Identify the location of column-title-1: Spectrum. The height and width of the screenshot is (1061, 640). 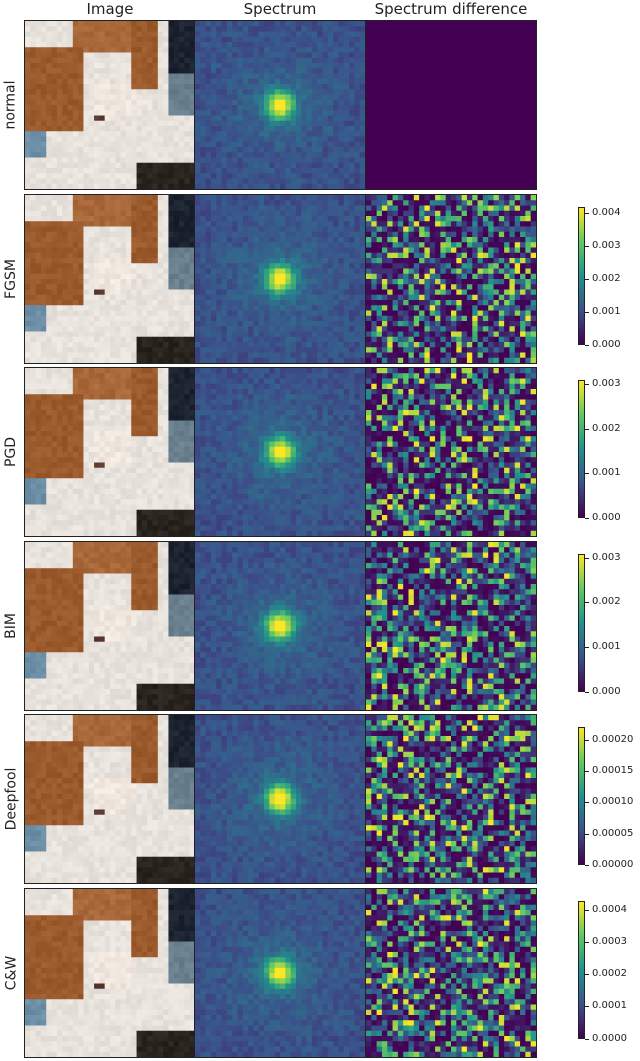
(280, 9).